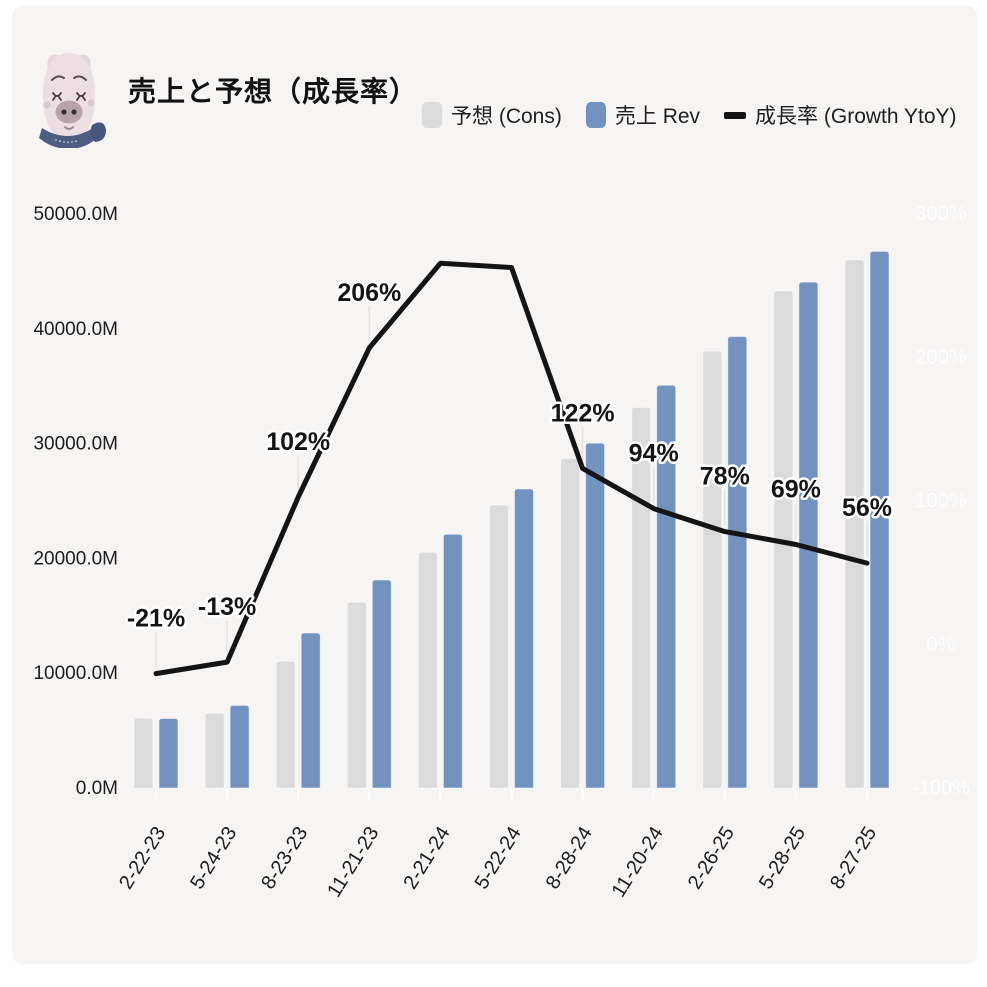 The image size is (987, 987). Describe the element at coordinates (569, 858) in the screenshot. I see `x-axis-label: 8-28-24` at that location.